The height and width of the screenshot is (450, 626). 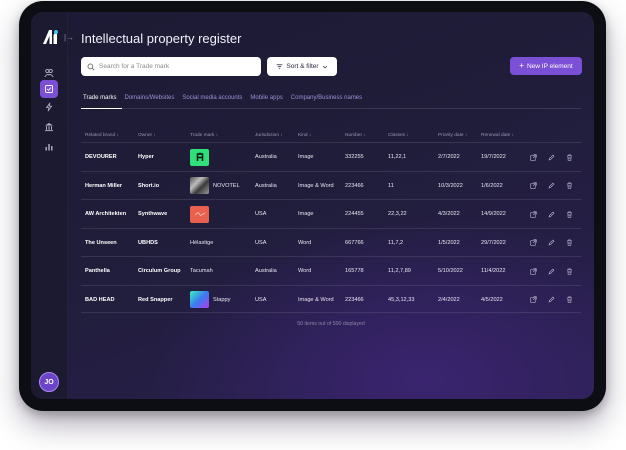 I want to click on chevron-down-icon, so click(x=324, y=66).